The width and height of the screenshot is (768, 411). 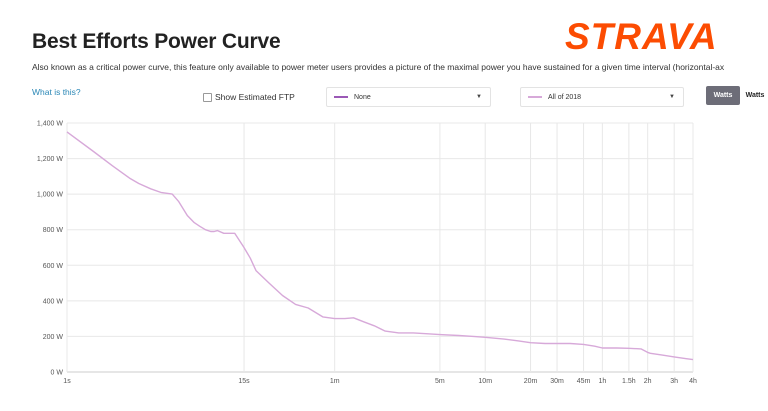 What do you see at coordinates (244, 381) in the screenshot?
I see `x-tick-label: 15s` at bounding box center [244, 381].